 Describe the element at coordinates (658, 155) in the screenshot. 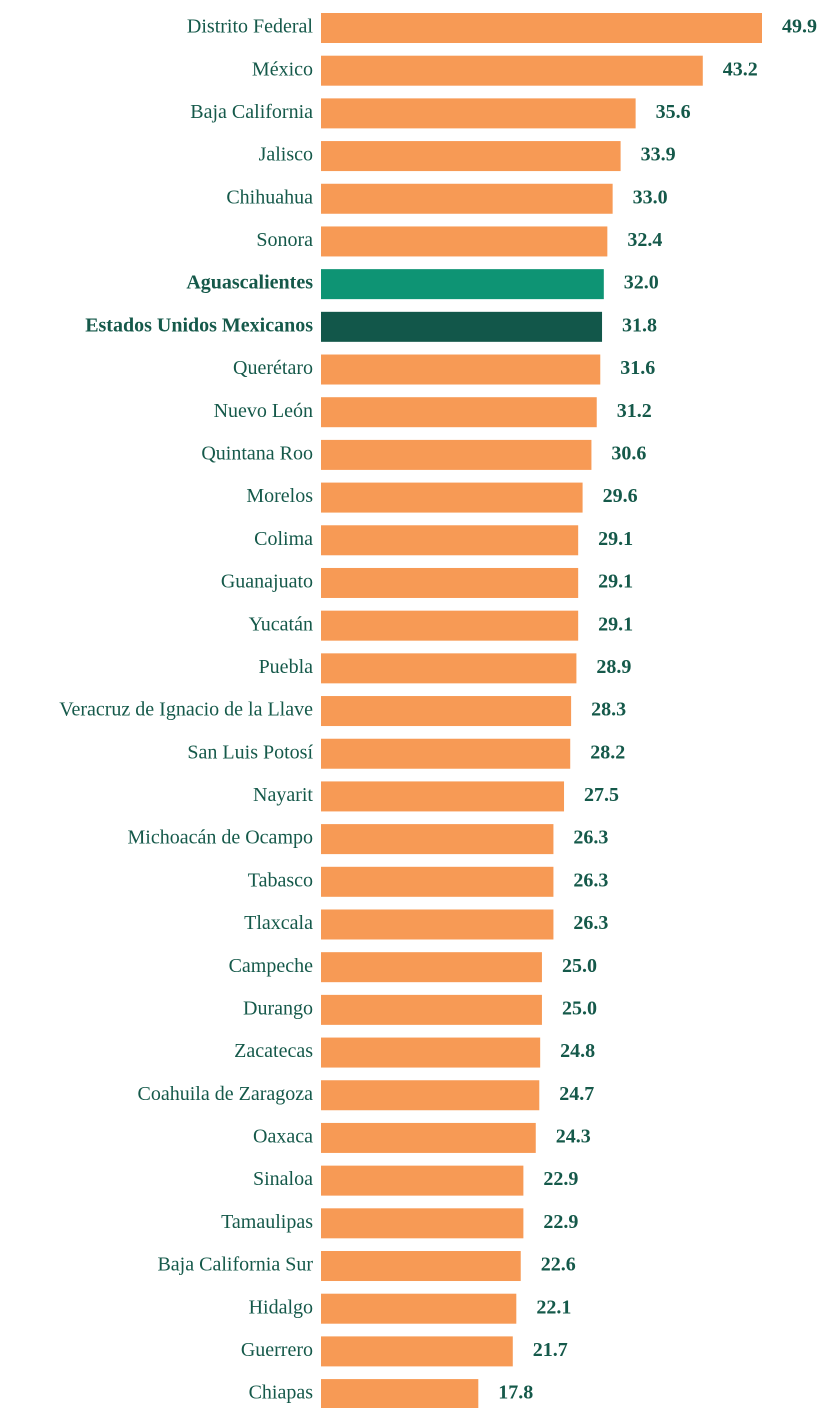

I see `value-label: 33.9` at that location.